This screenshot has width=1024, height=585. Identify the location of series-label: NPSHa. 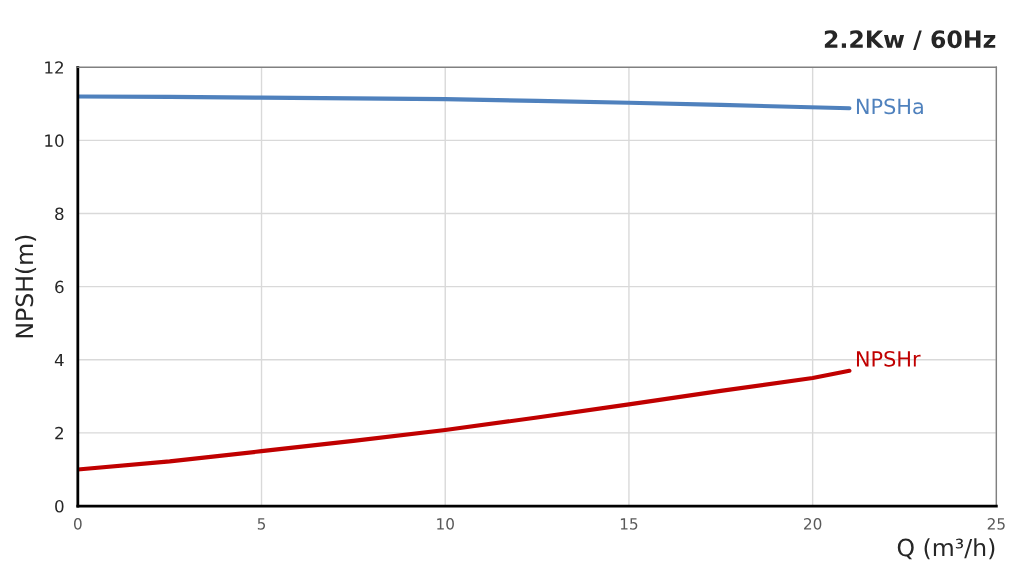
(889, 106).